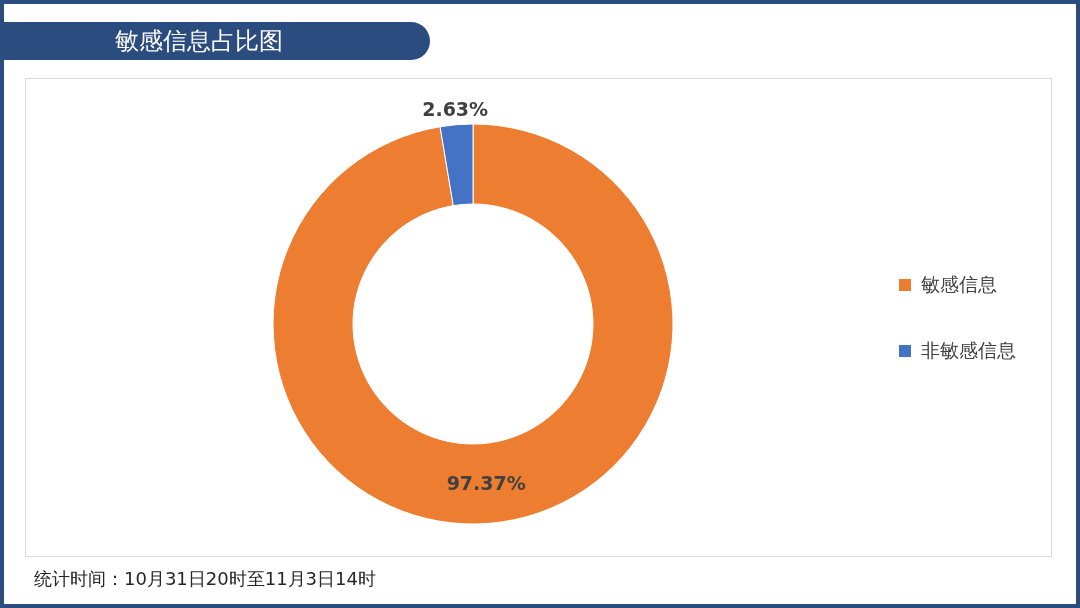 The width and height of the screenshot is (1080, 608). Describe the element at coordinates (205, 579) in the screenshot. I see `text: 统计时间：10月31日20时至11月3日14时` at that location.